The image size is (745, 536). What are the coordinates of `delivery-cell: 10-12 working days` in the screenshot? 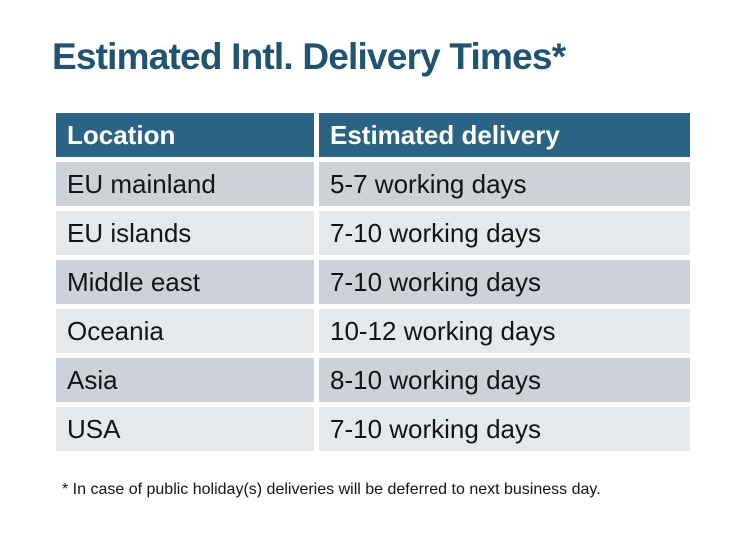 It's located at (504, 331).